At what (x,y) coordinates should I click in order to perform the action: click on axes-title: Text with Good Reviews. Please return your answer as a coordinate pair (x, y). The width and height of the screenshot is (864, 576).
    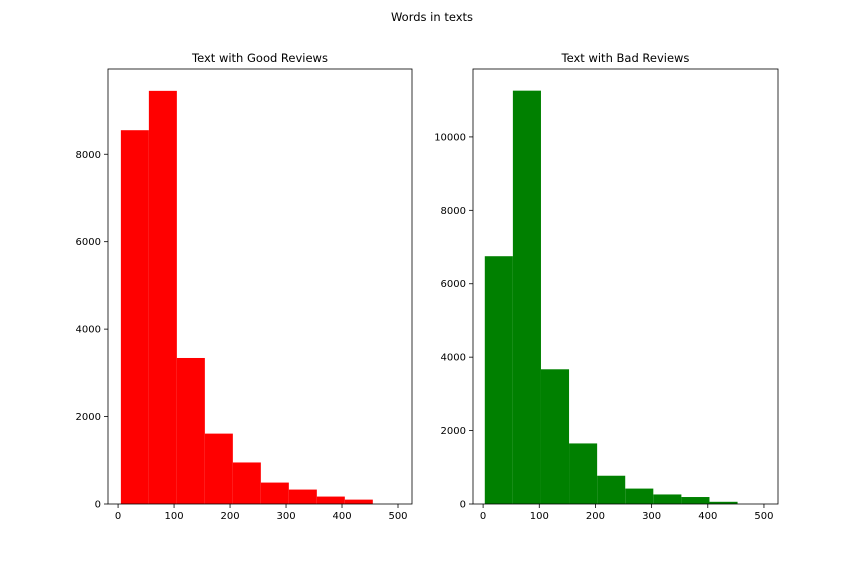
    Looking at the image, I should click on (259, 58).